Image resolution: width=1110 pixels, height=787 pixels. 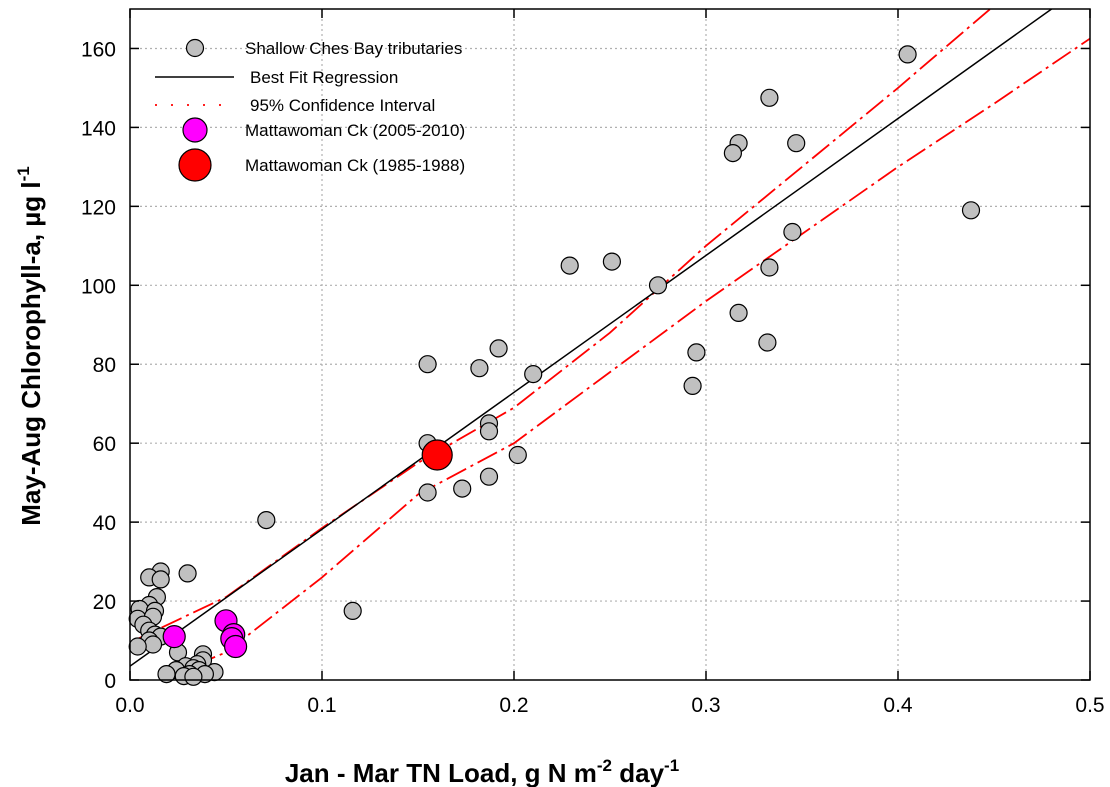 What do you see at coordinates (355, 130) in the screenshot?
I see `legend-label: Mattawoman Ck (2005-2010)` at bounding box center [355, 130].